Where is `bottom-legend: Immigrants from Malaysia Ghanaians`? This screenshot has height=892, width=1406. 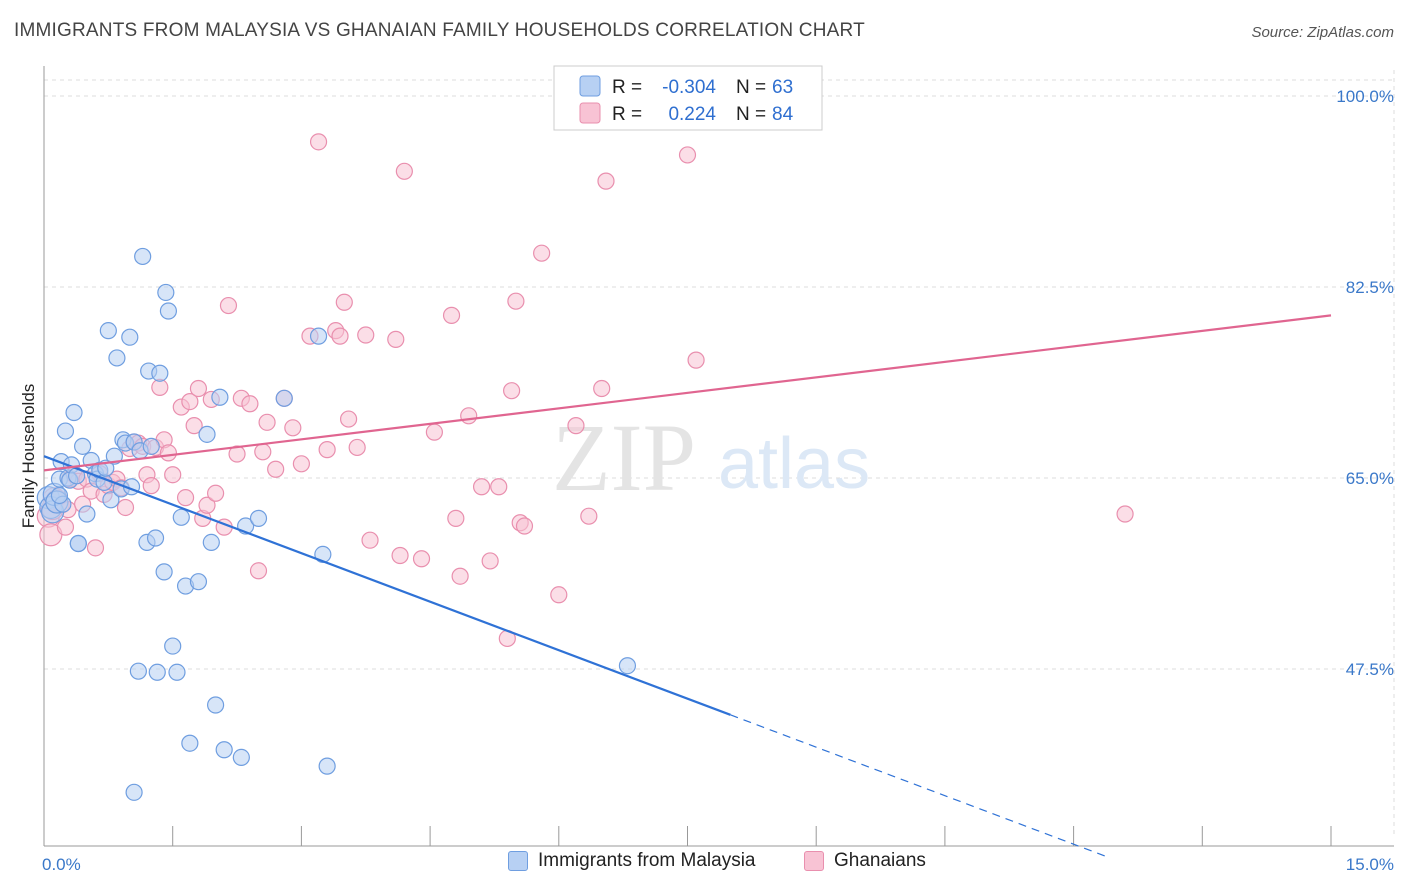 bottom-legend: Immigrants from Malaysia Ghanaians is located at coordinates (703, 865).